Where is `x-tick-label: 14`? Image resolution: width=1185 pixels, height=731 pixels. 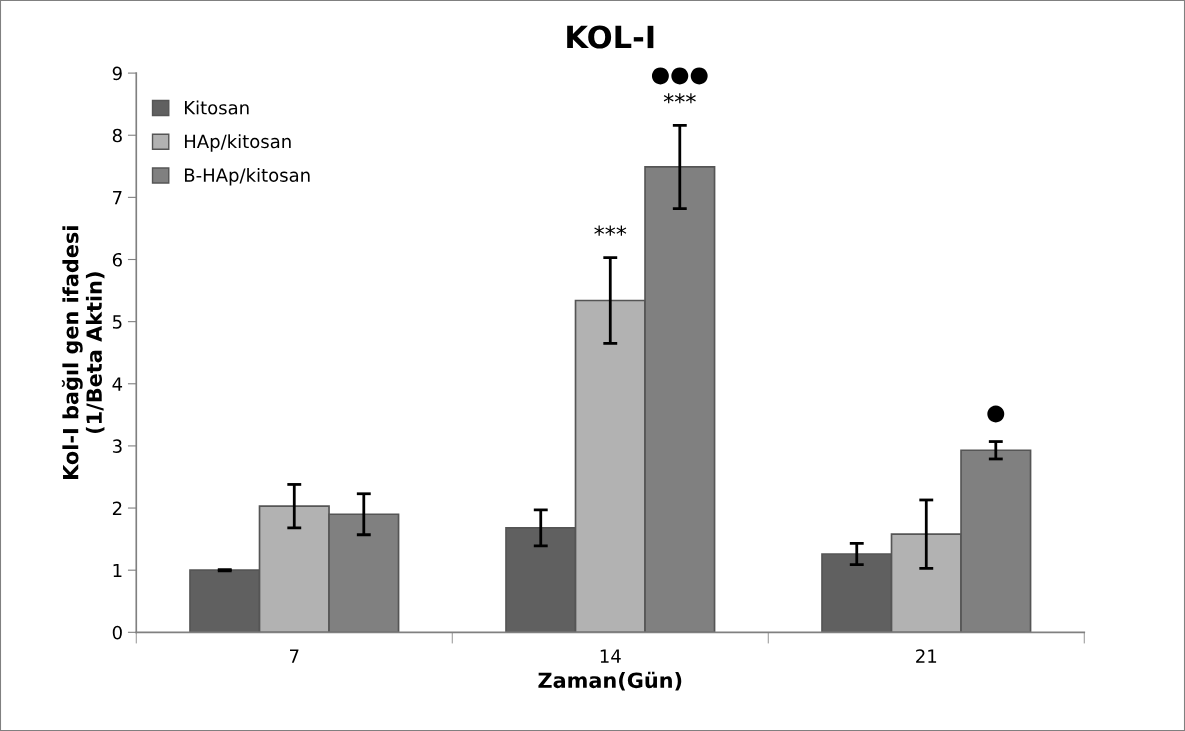
x-tick-label: 14 is located at coordinates (610, 656).